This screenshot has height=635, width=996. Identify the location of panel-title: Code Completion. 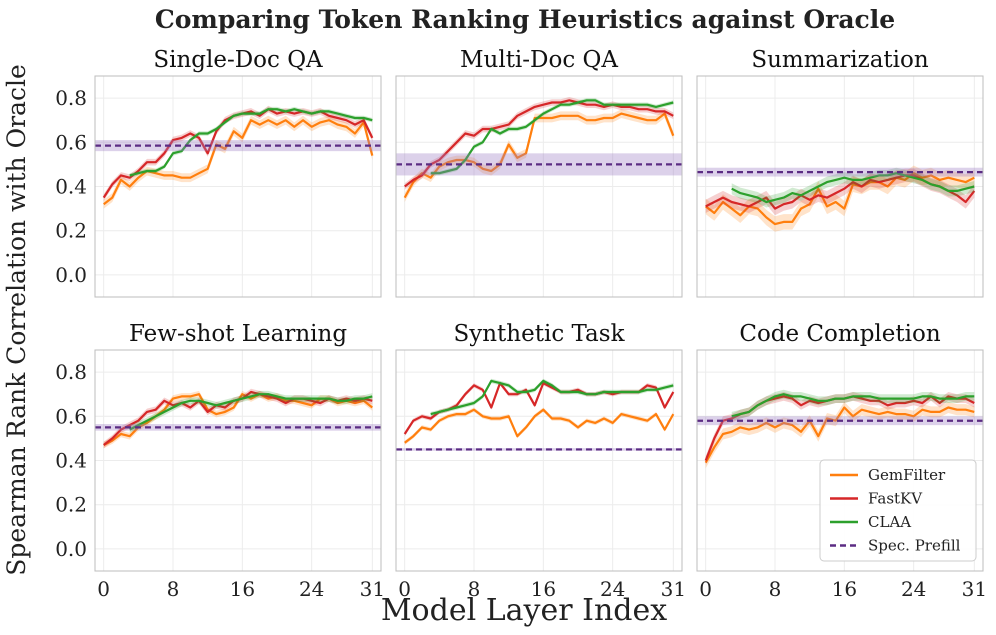
(839, 334).